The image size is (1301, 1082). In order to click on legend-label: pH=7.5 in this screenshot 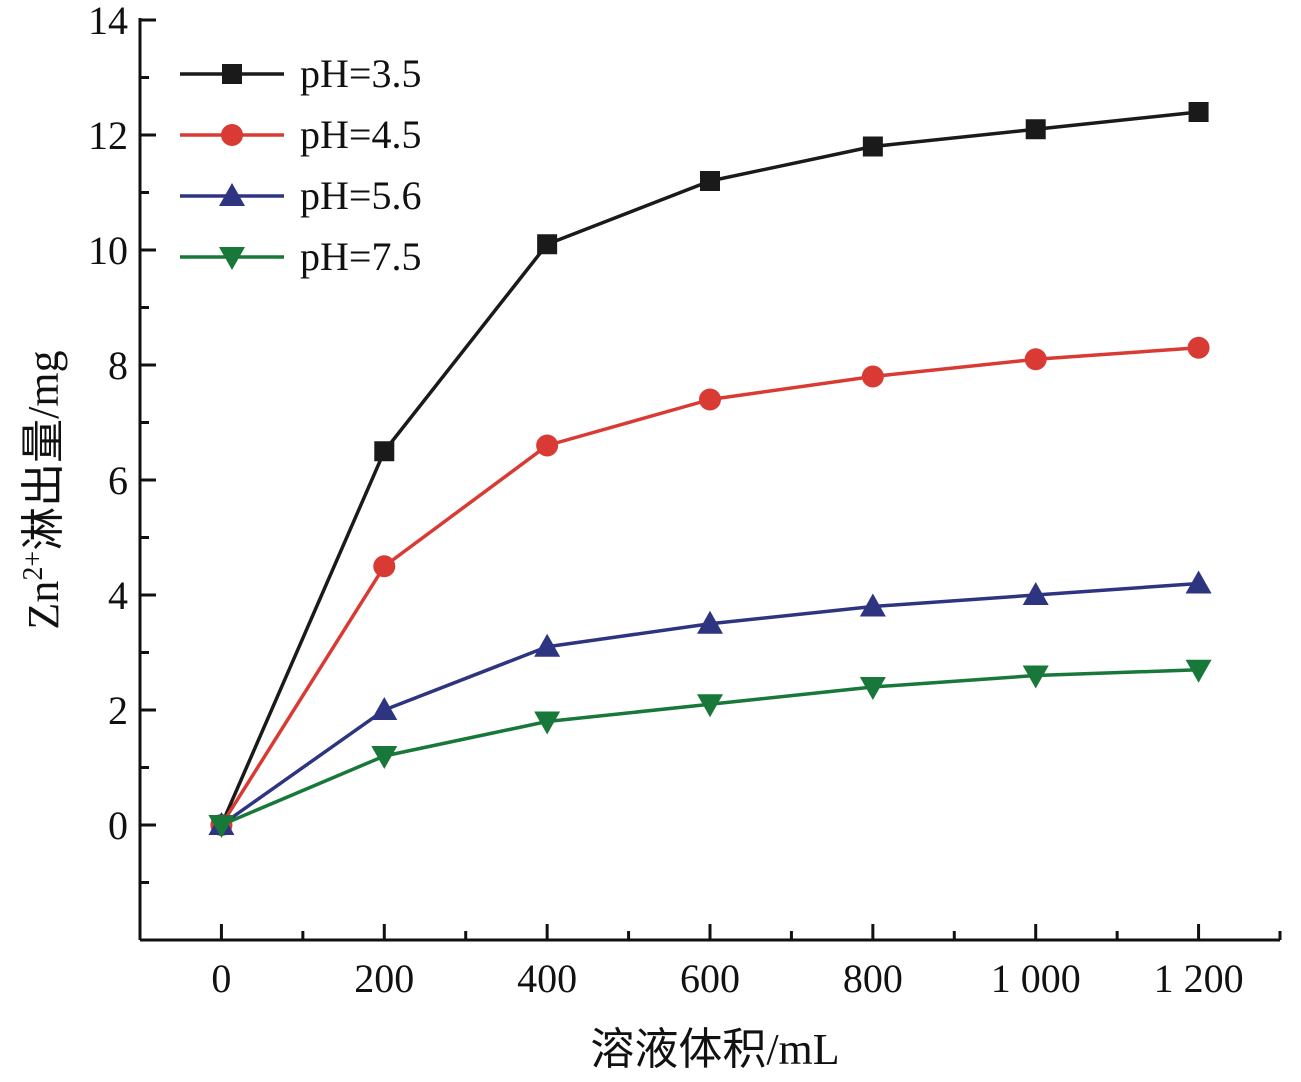, I will do `click(360, 256)`.